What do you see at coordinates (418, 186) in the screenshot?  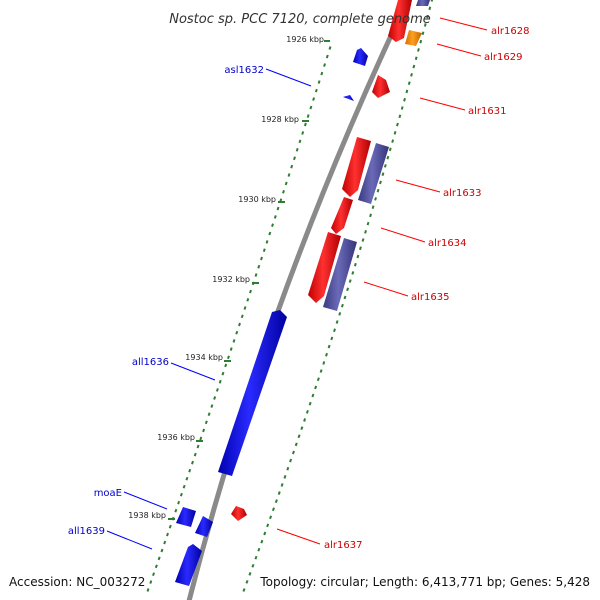 I see `leader-alr1633` at bounding box center [418, 186].